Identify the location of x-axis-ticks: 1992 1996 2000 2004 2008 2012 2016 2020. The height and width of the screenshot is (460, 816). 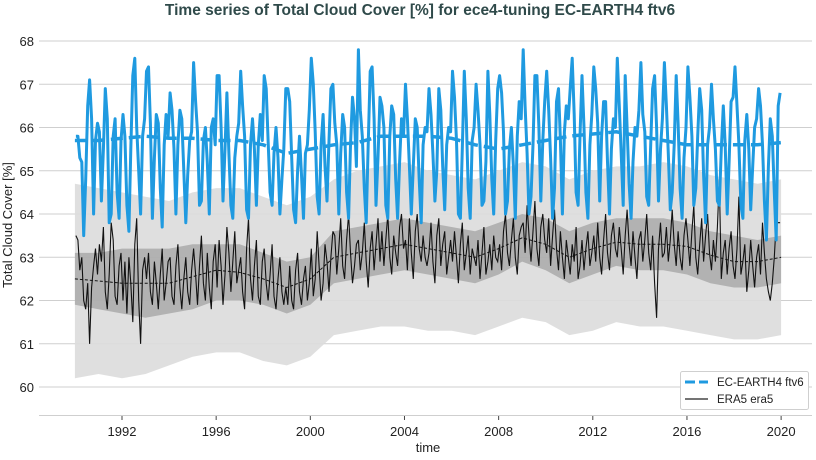
(452, 427).